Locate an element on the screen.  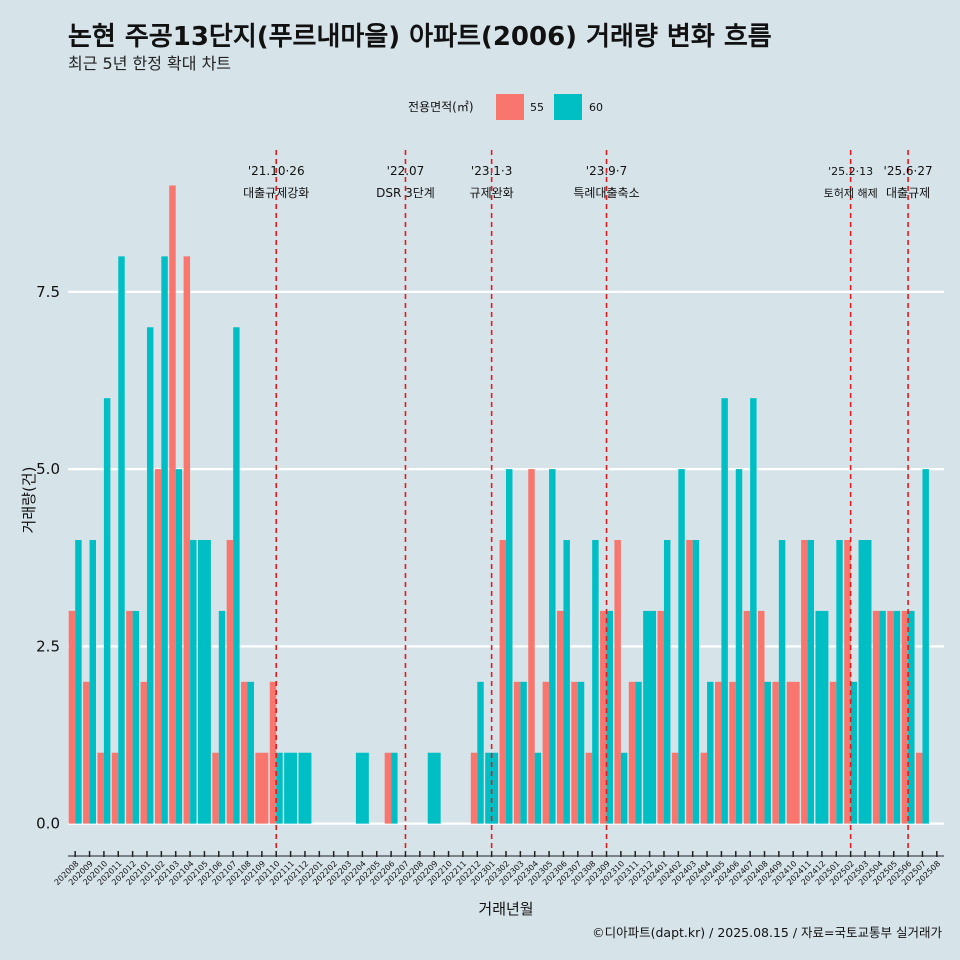
event-label: DSR 3단계 is located at coordinates (405, 193).